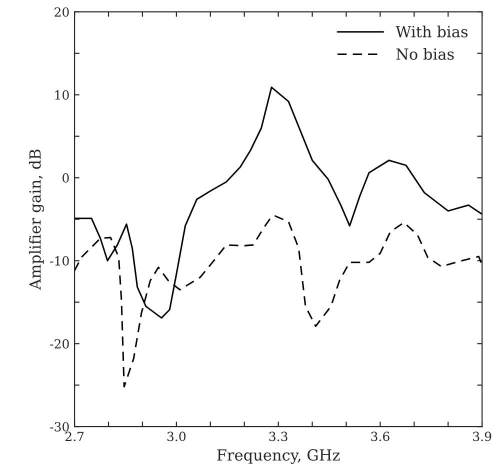 This screenshot has height=474, width=497. Describe the element at coordinates (380, 437) in the screenshot. I see `x-tick-label: 3.6` at that location.